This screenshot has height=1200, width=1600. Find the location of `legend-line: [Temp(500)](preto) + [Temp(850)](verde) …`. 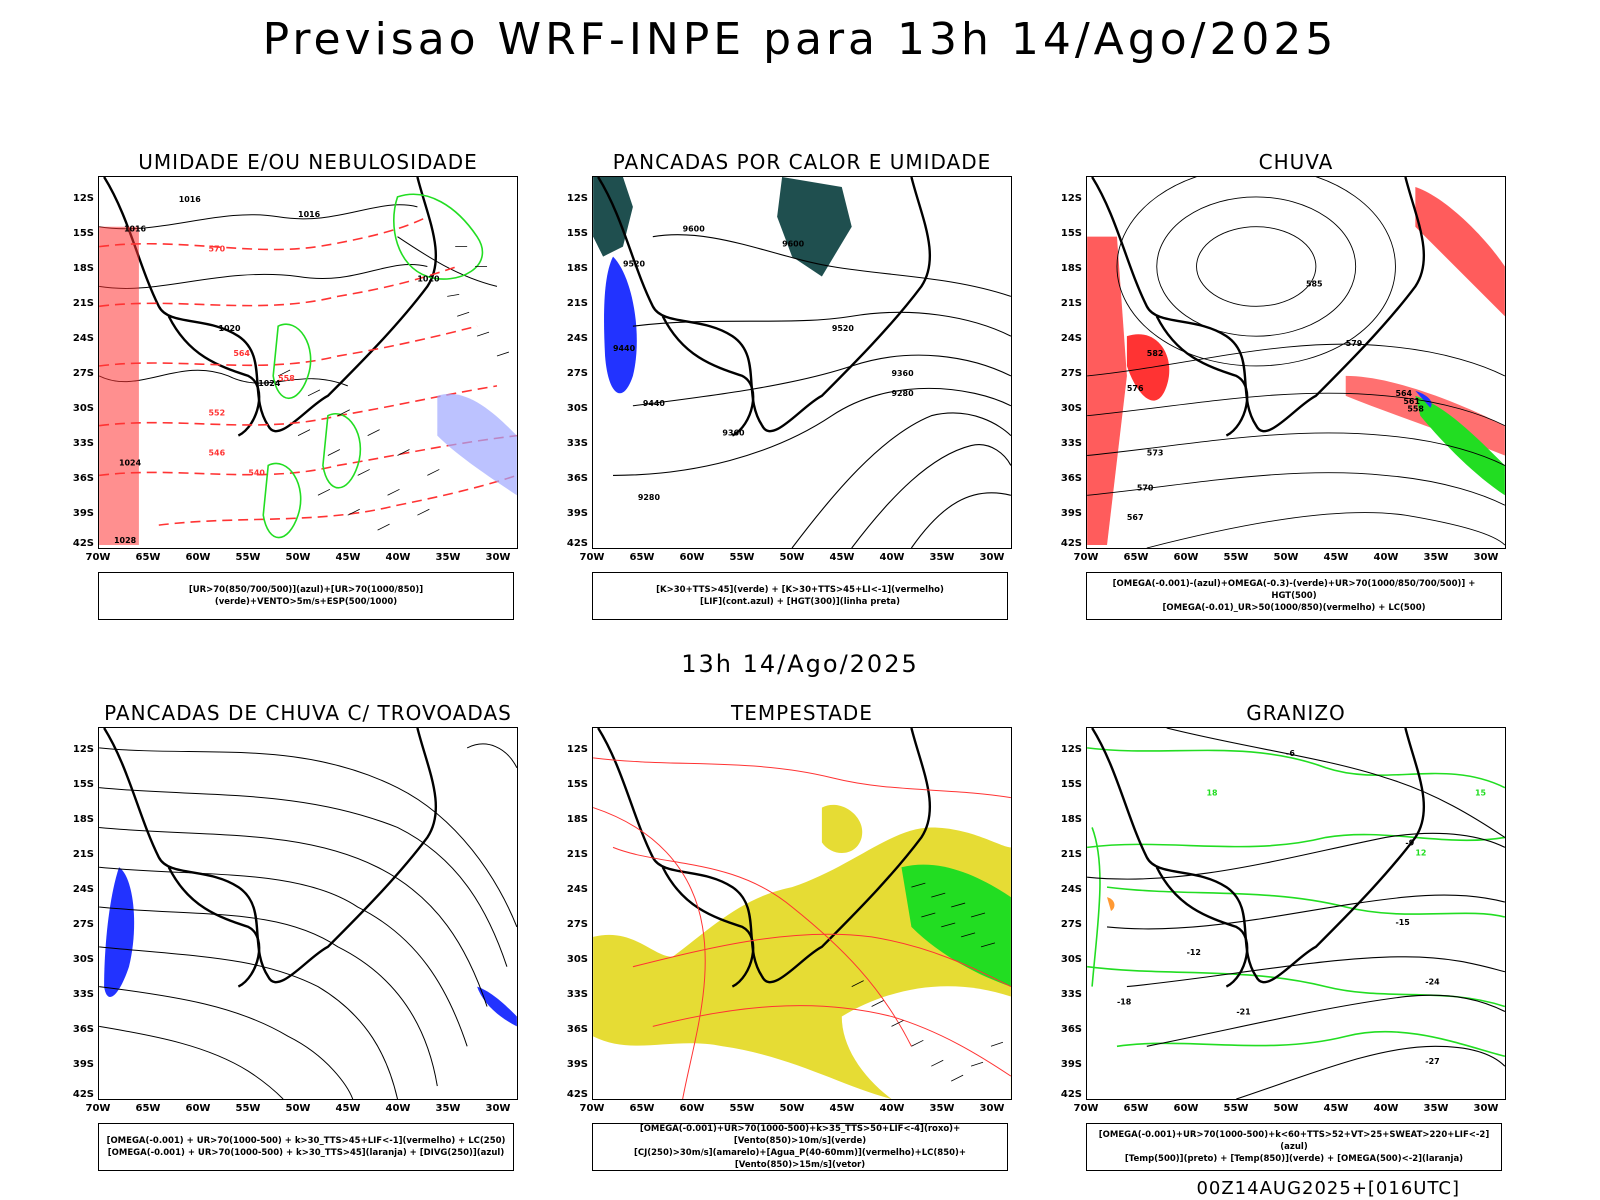

legend-line: [Temp(500)](preto) + [Temp(850)](verde) … is located at coordinates (1294, 1159).